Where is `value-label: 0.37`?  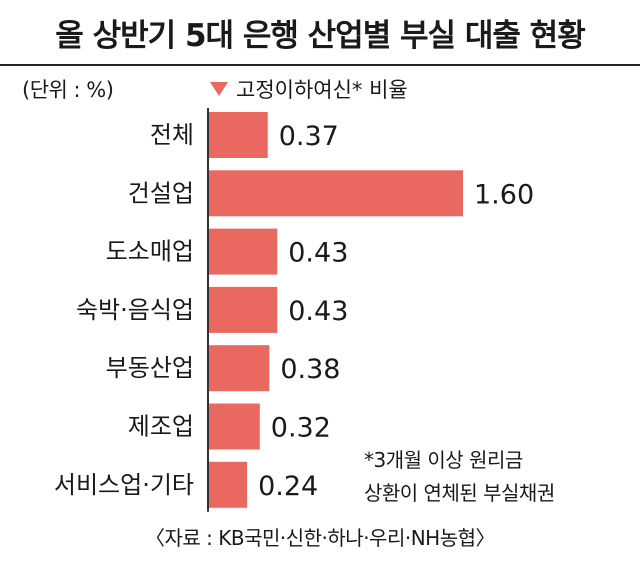 value-label: 0.37 is located at coordinates (309, 136).